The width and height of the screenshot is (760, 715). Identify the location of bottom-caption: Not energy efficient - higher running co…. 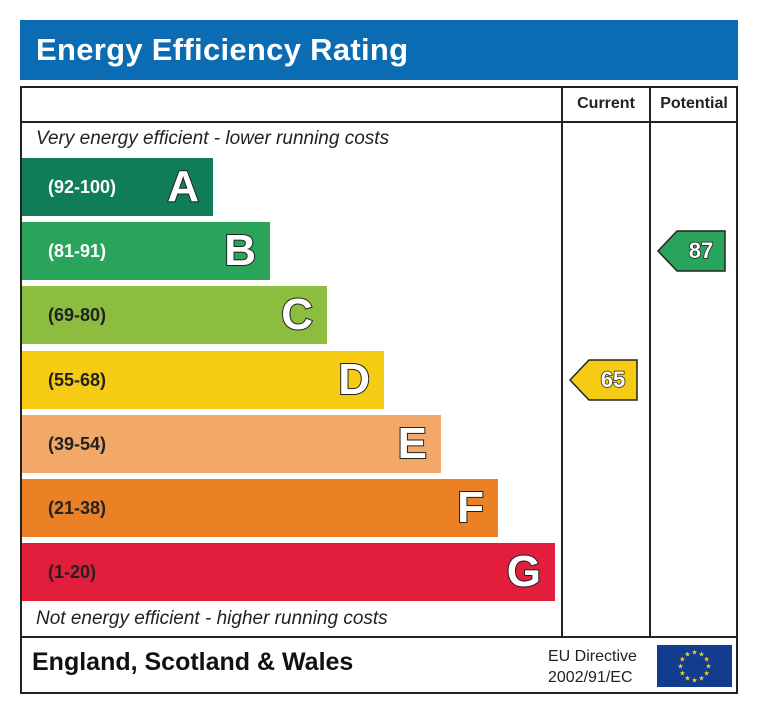
(212, 618).